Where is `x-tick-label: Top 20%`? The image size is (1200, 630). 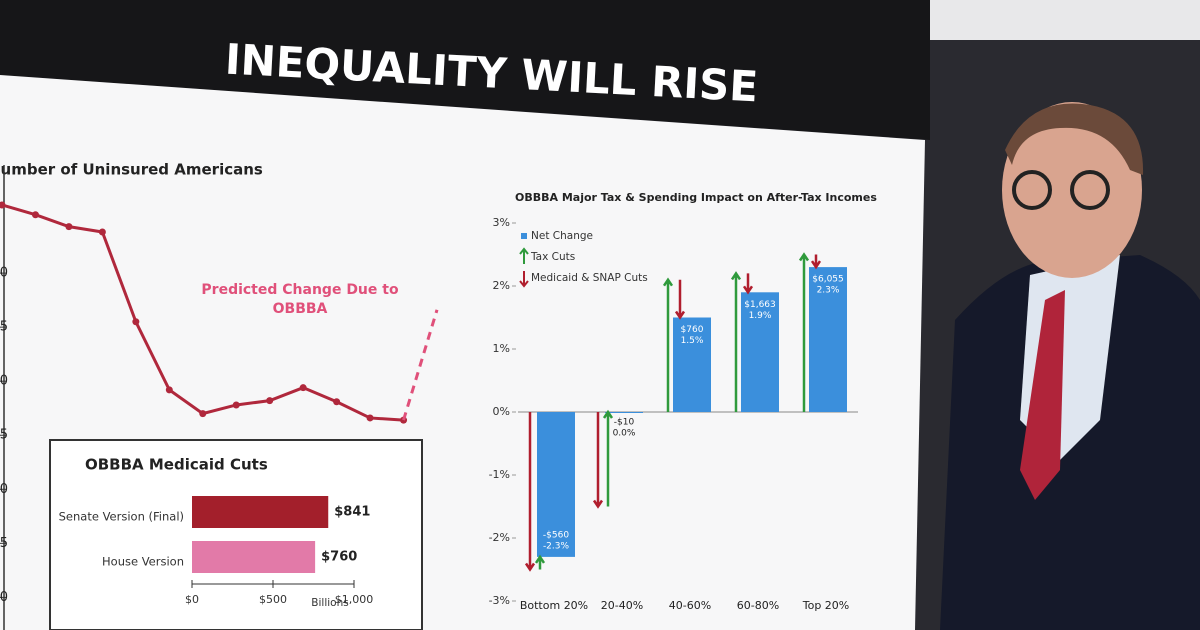 x-tick-label: Top 20% is located at coordinates (826, 605).